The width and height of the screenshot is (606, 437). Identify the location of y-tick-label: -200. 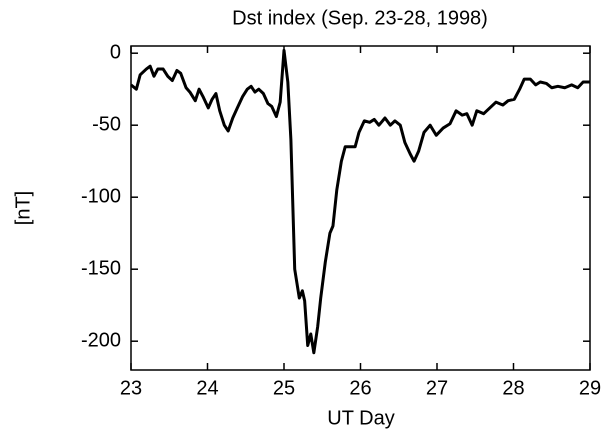
(101, 340).